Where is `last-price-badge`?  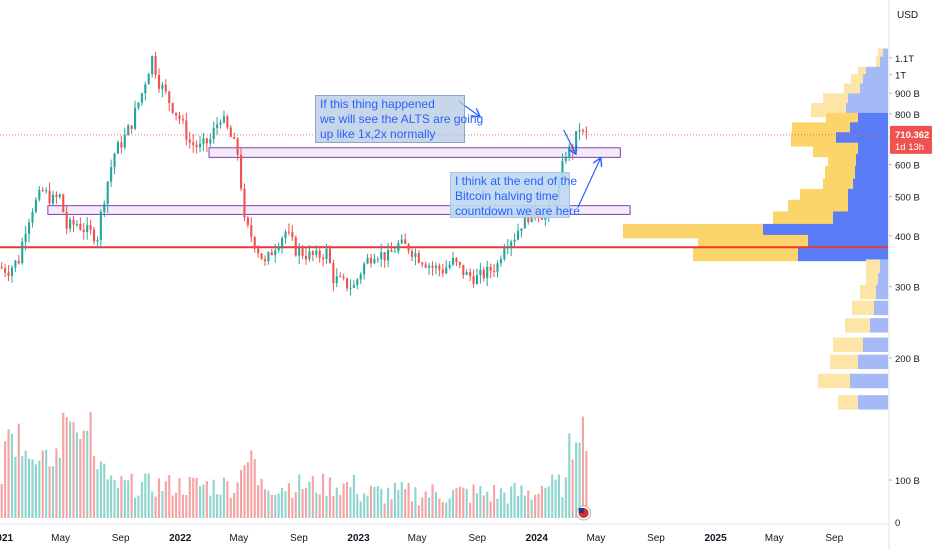 last-price-badge is located at coordinates (911, 139).